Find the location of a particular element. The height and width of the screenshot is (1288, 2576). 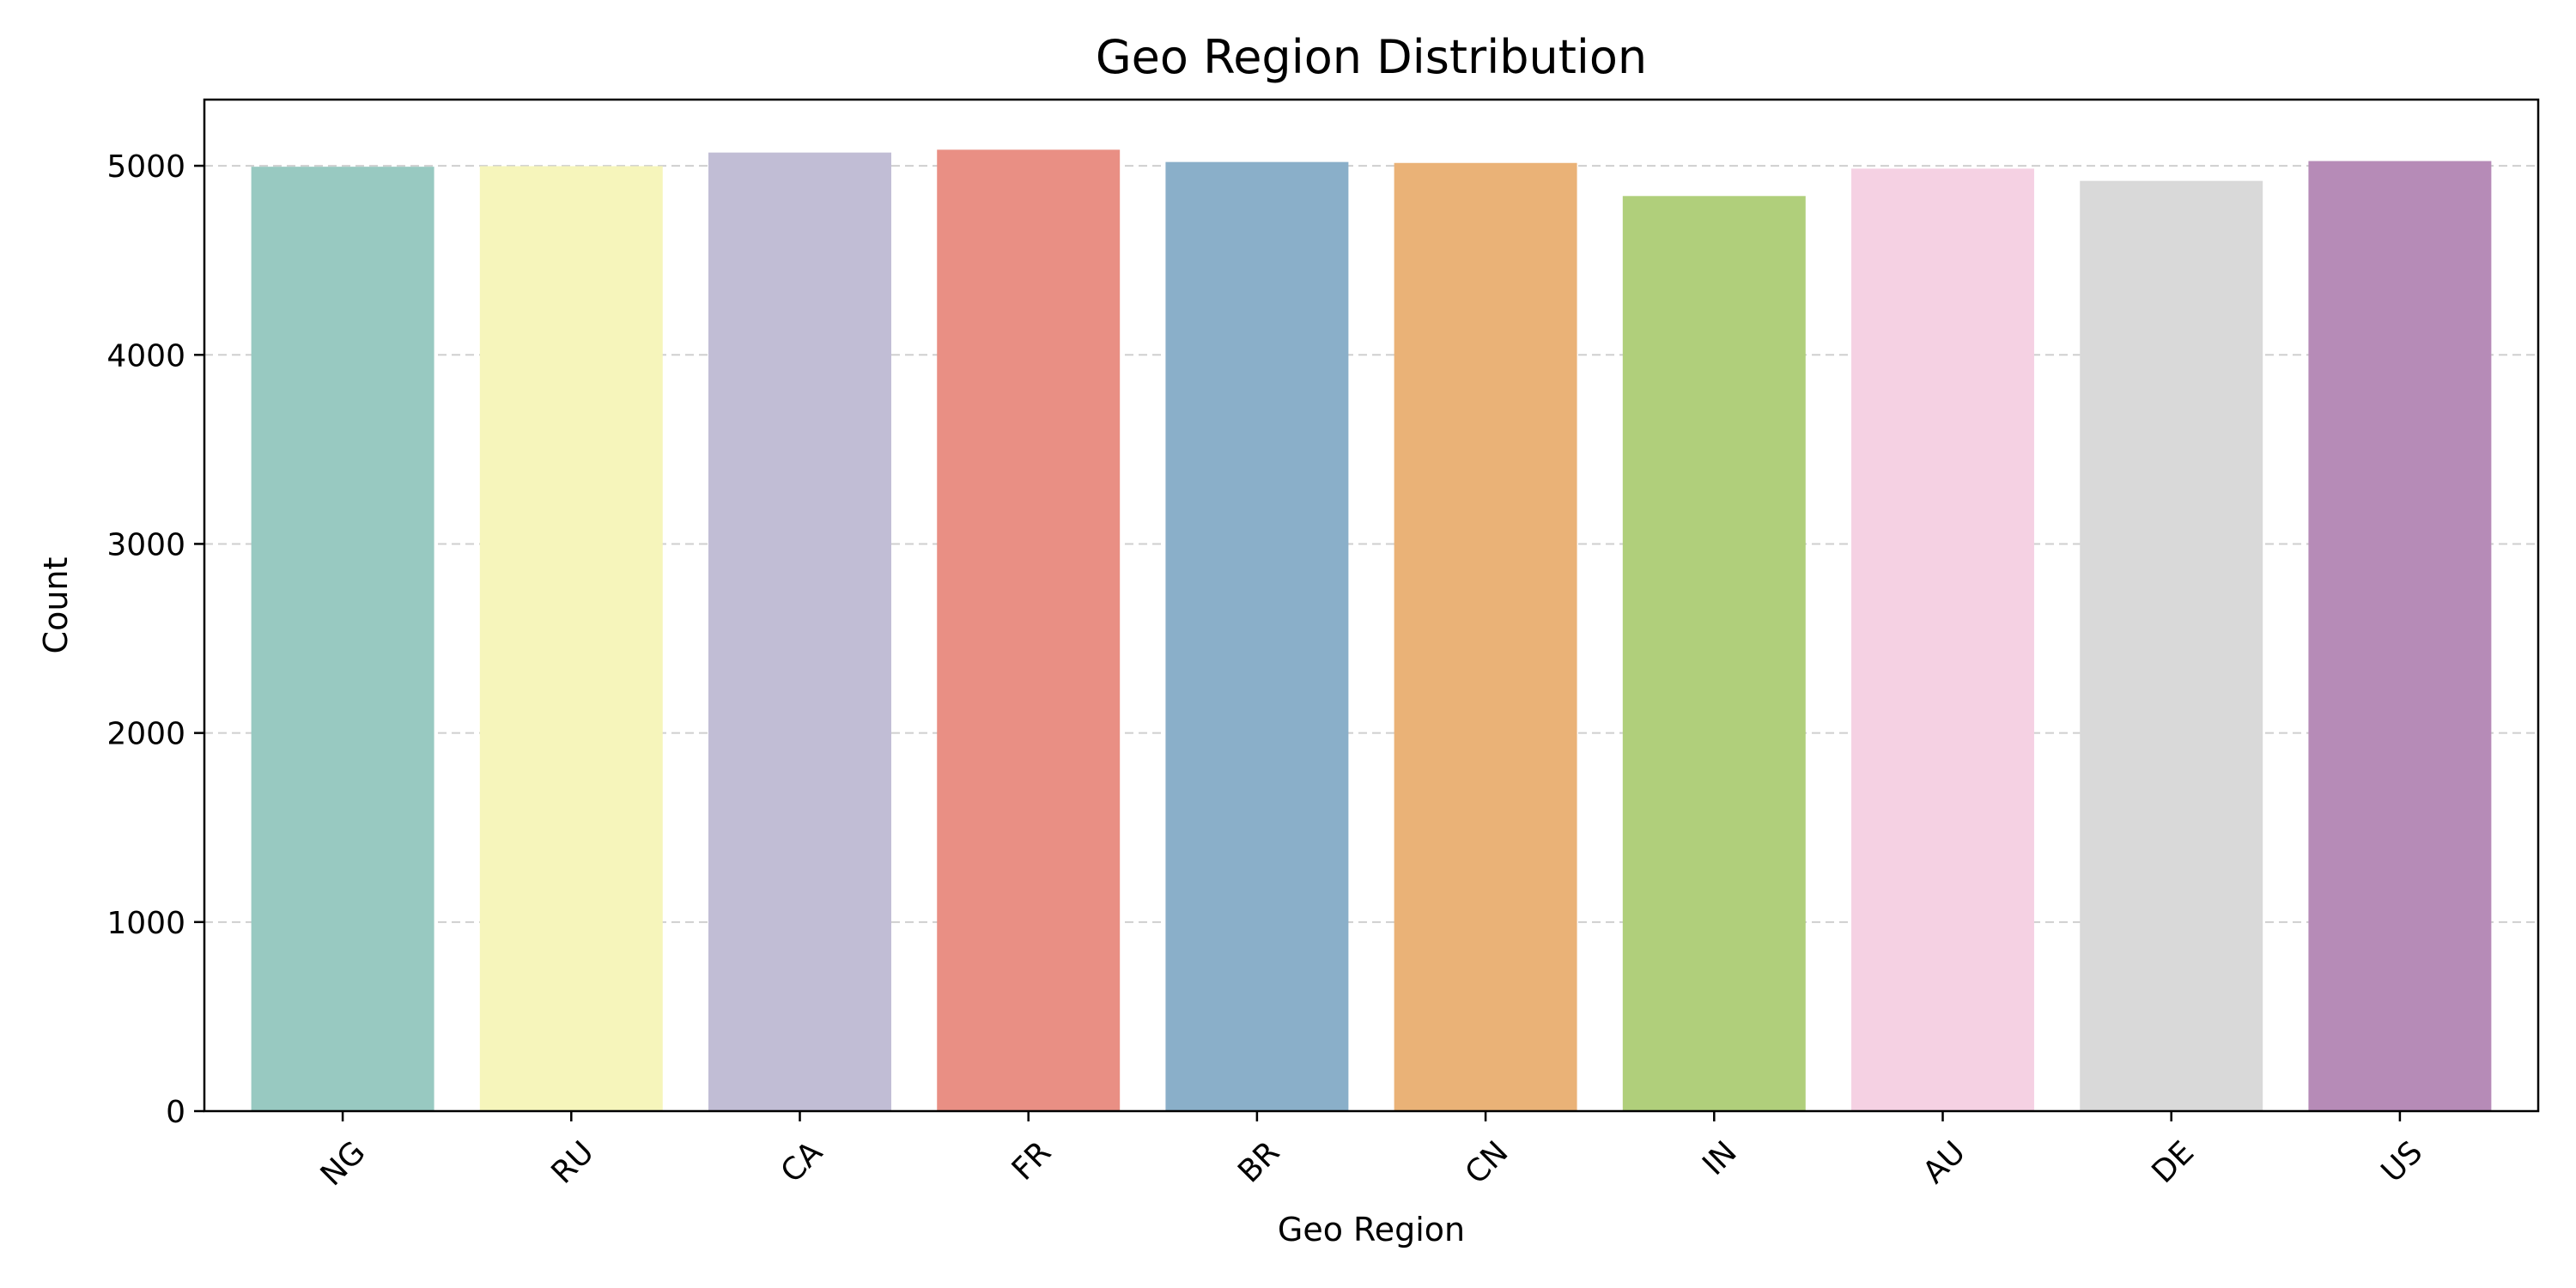

bar-ru is located at coordinates (571, 638).